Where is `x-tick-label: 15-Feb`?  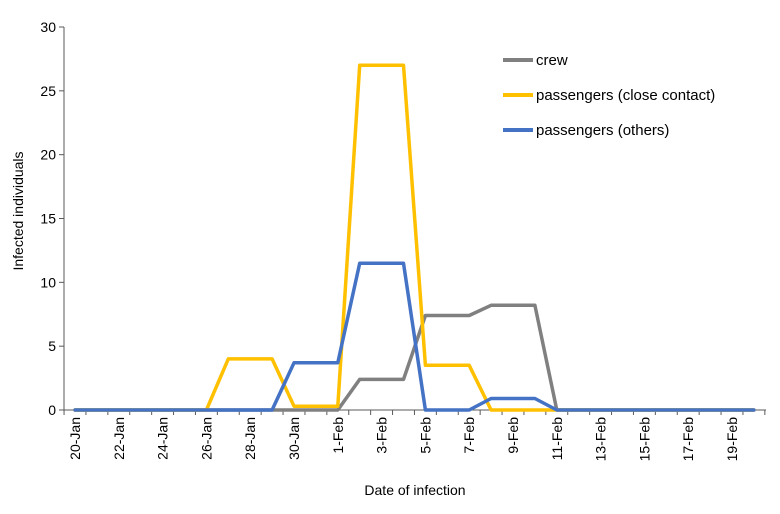
x-tick-label: 15-Feb is located at coordinates (644, 439).